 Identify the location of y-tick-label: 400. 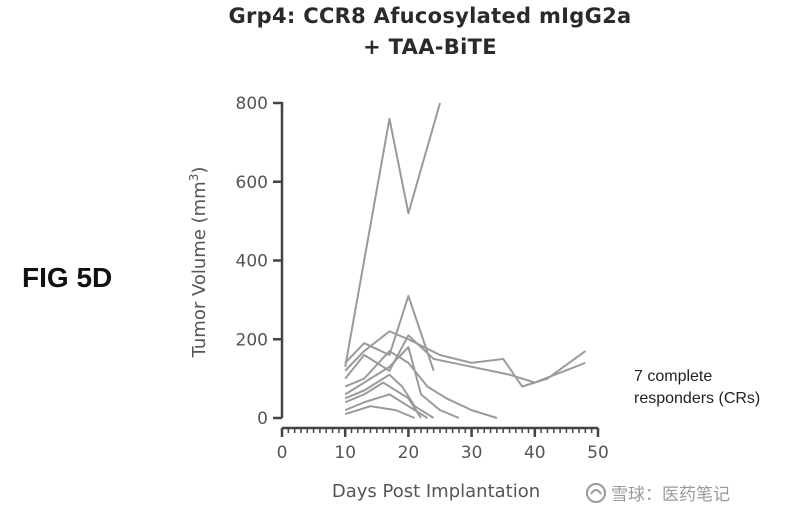
(252, 262).